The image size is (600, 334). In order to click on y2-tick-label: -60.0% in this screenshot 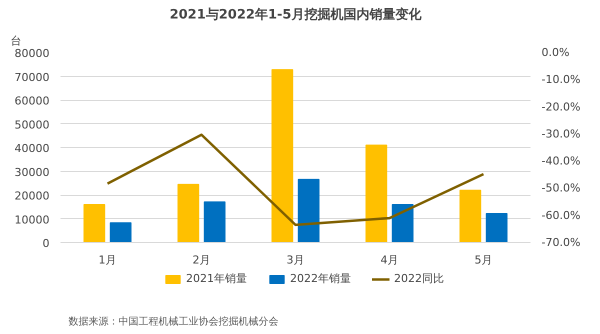, I will do `click(561, 215)`.